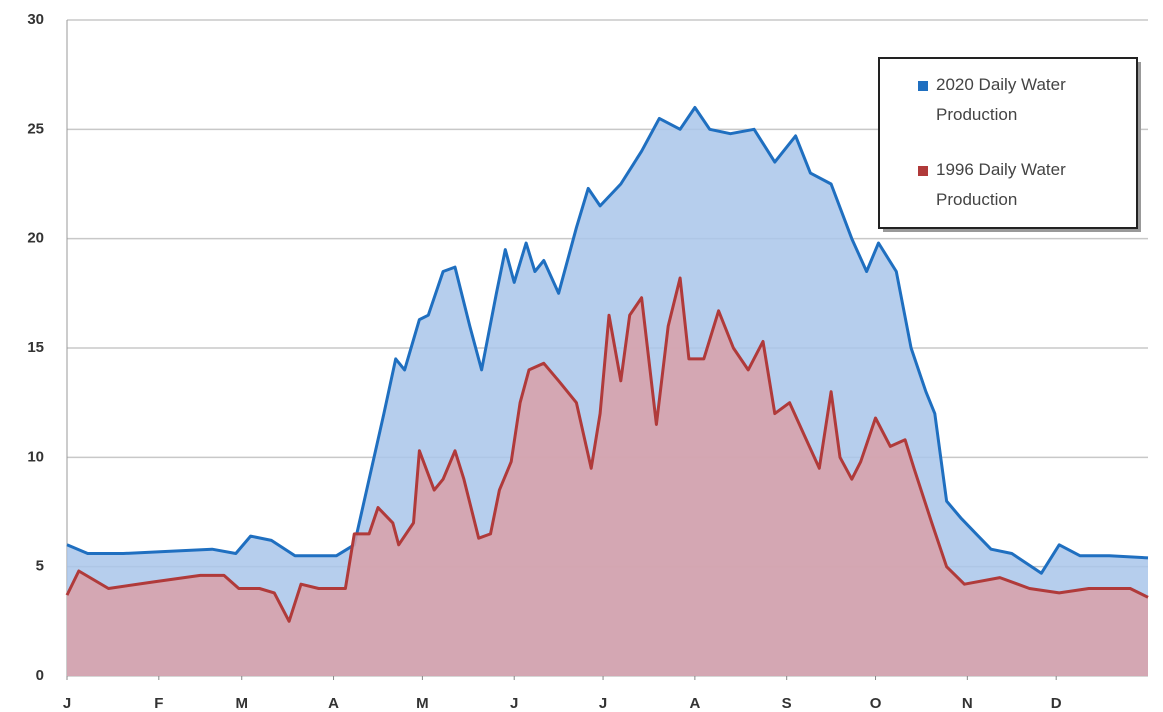  What do you see at coordinates (35, 456) in the screenshot?
I see `y-tick-label: 10` at bounding box center [35, 456].